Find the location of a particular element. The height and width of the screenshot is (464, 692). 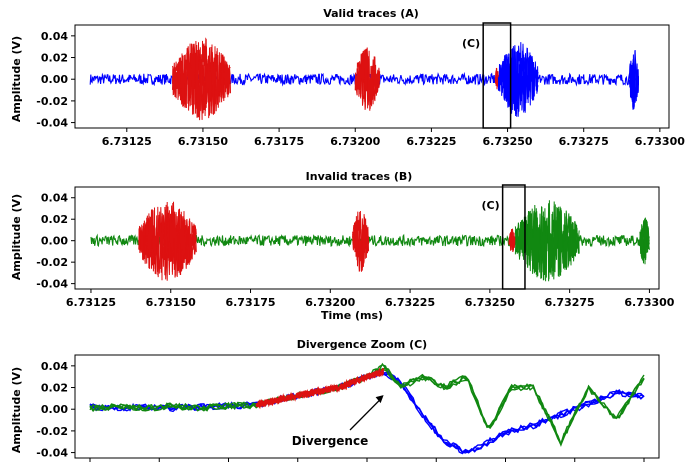

panel-c-ylabel: Amplitude (V) is located at coordinates (16, 410).